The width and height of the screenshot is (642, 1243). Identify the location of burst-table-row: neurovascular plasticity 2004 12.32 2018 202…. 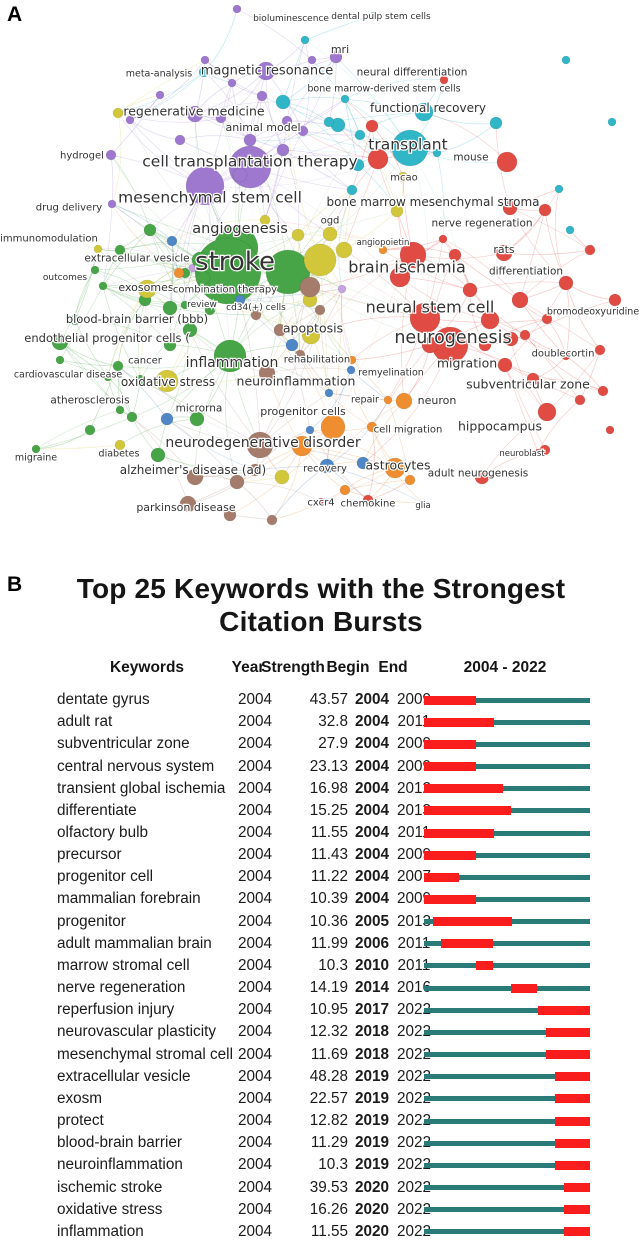
(321, 1032).